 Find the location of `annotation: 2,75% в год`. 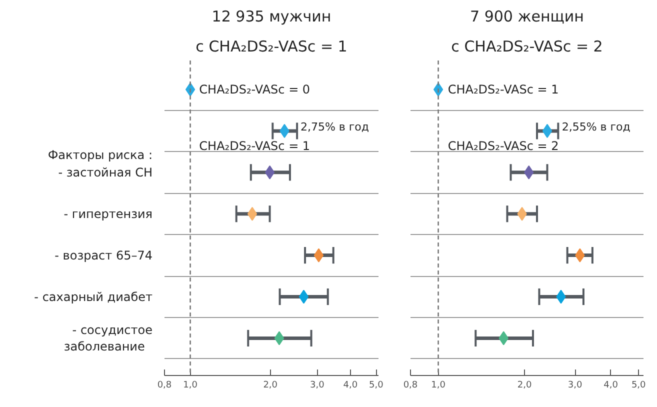

annotation: 2,75% в год is located at coordinates (335, 127).